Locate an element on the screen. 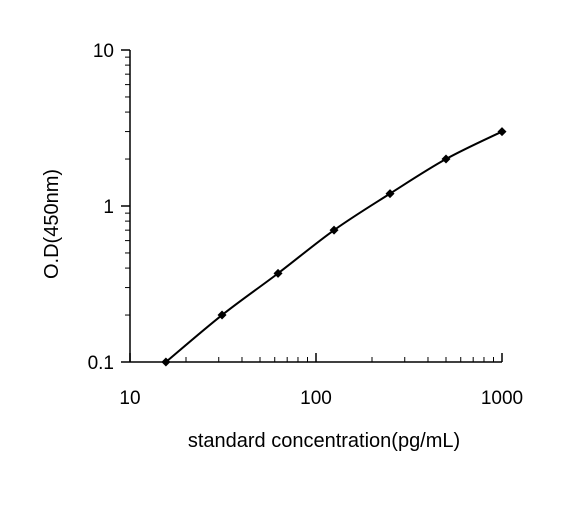  x-axis-title: standard concentration(pg/mL) is located at coordinates (324, 441).